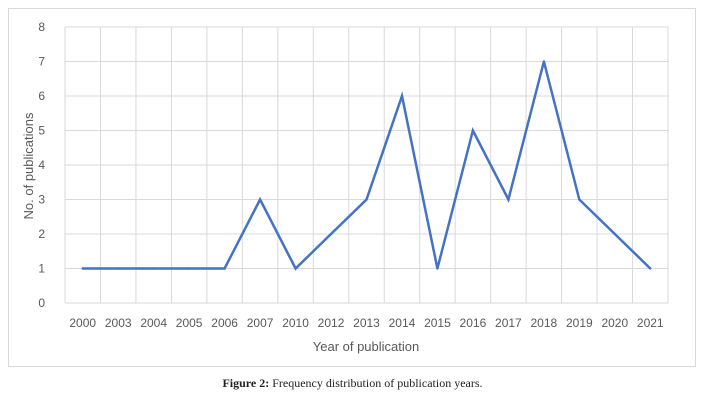 The width and height of the screenshot is (705, 401). What do you see at coordinates (41, 27) in the screenshot?
I see `y-tick-label: 8` at bounding box center [41, 27].